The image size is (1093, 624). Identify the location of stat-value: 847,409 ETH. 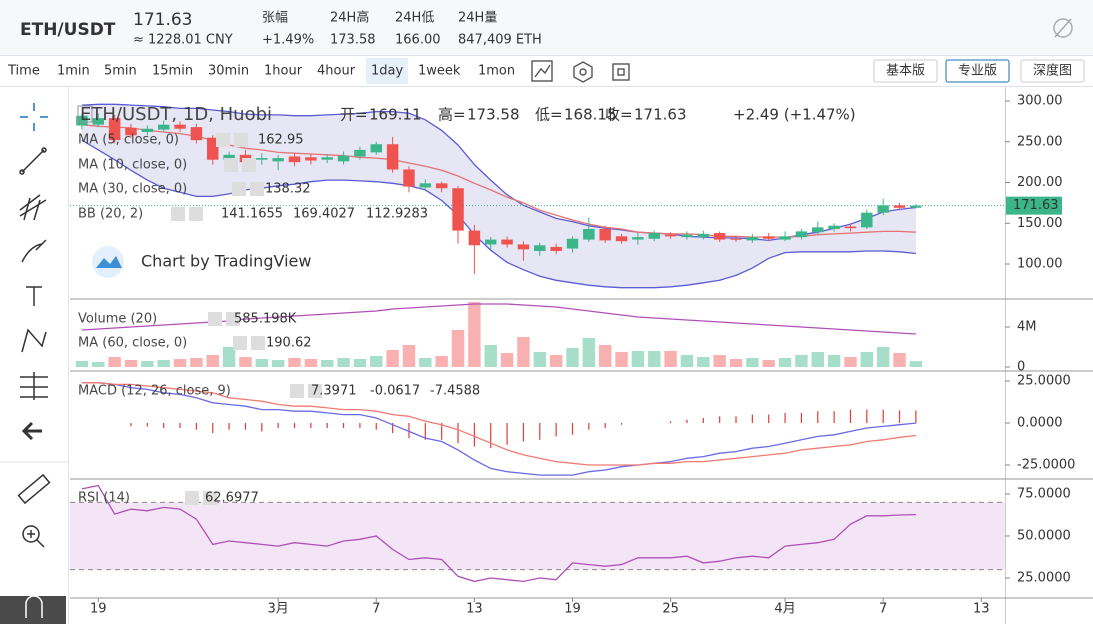
(500, 40).